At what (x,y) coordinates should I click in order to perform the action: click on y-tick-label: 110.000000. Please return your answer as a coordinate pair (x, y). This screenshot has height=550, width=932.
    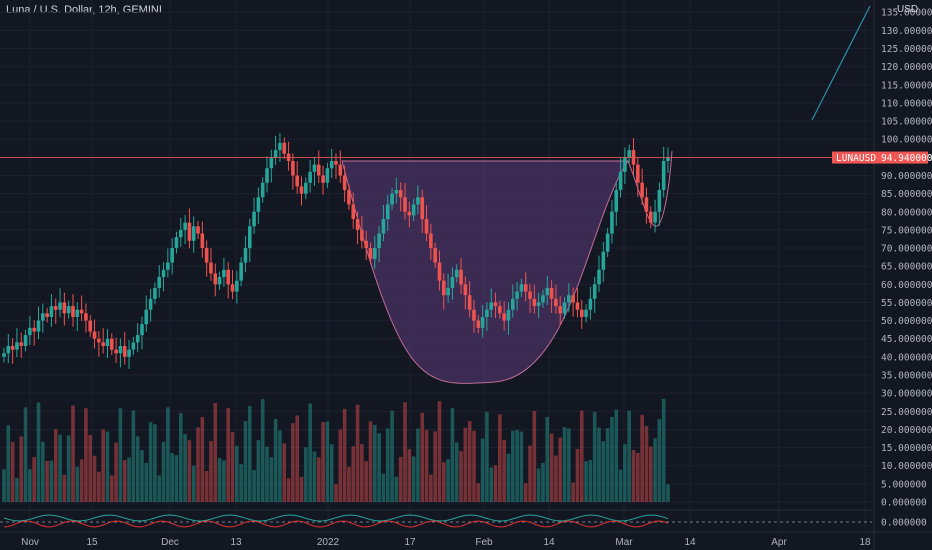
    Looking at the image, I should click on (906, 103).